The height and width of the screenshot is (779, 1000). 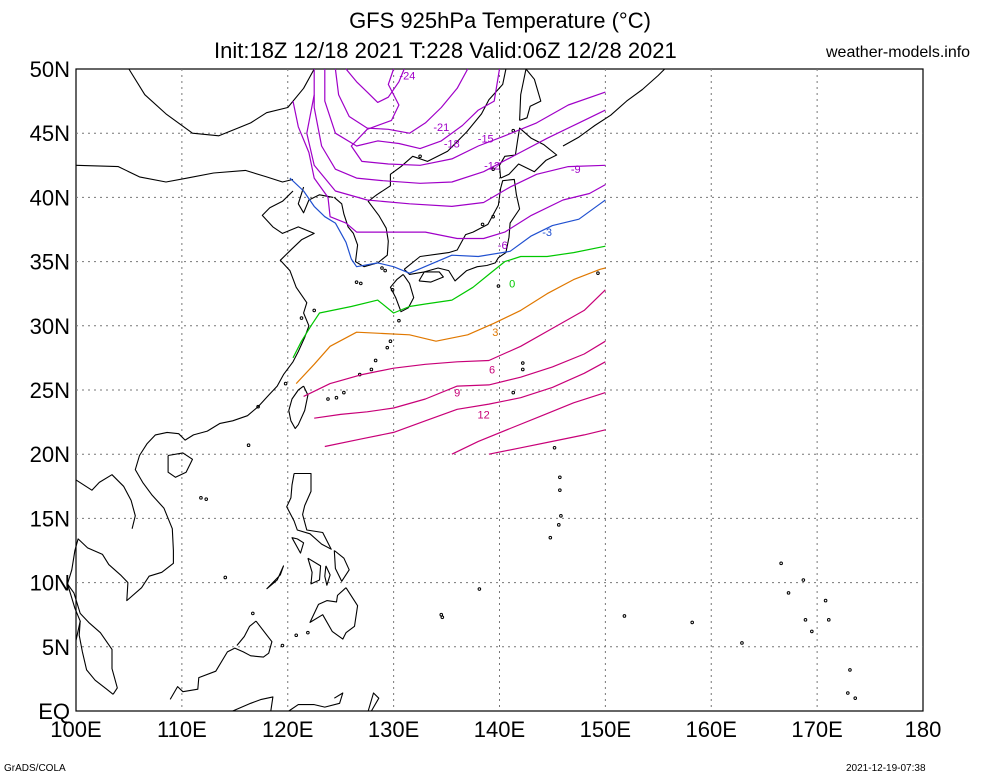 What do you see at coordinates (50, 133) in the screenshot?
I see `latitude-tick-label: 45N` at bounding box center [50, 133].